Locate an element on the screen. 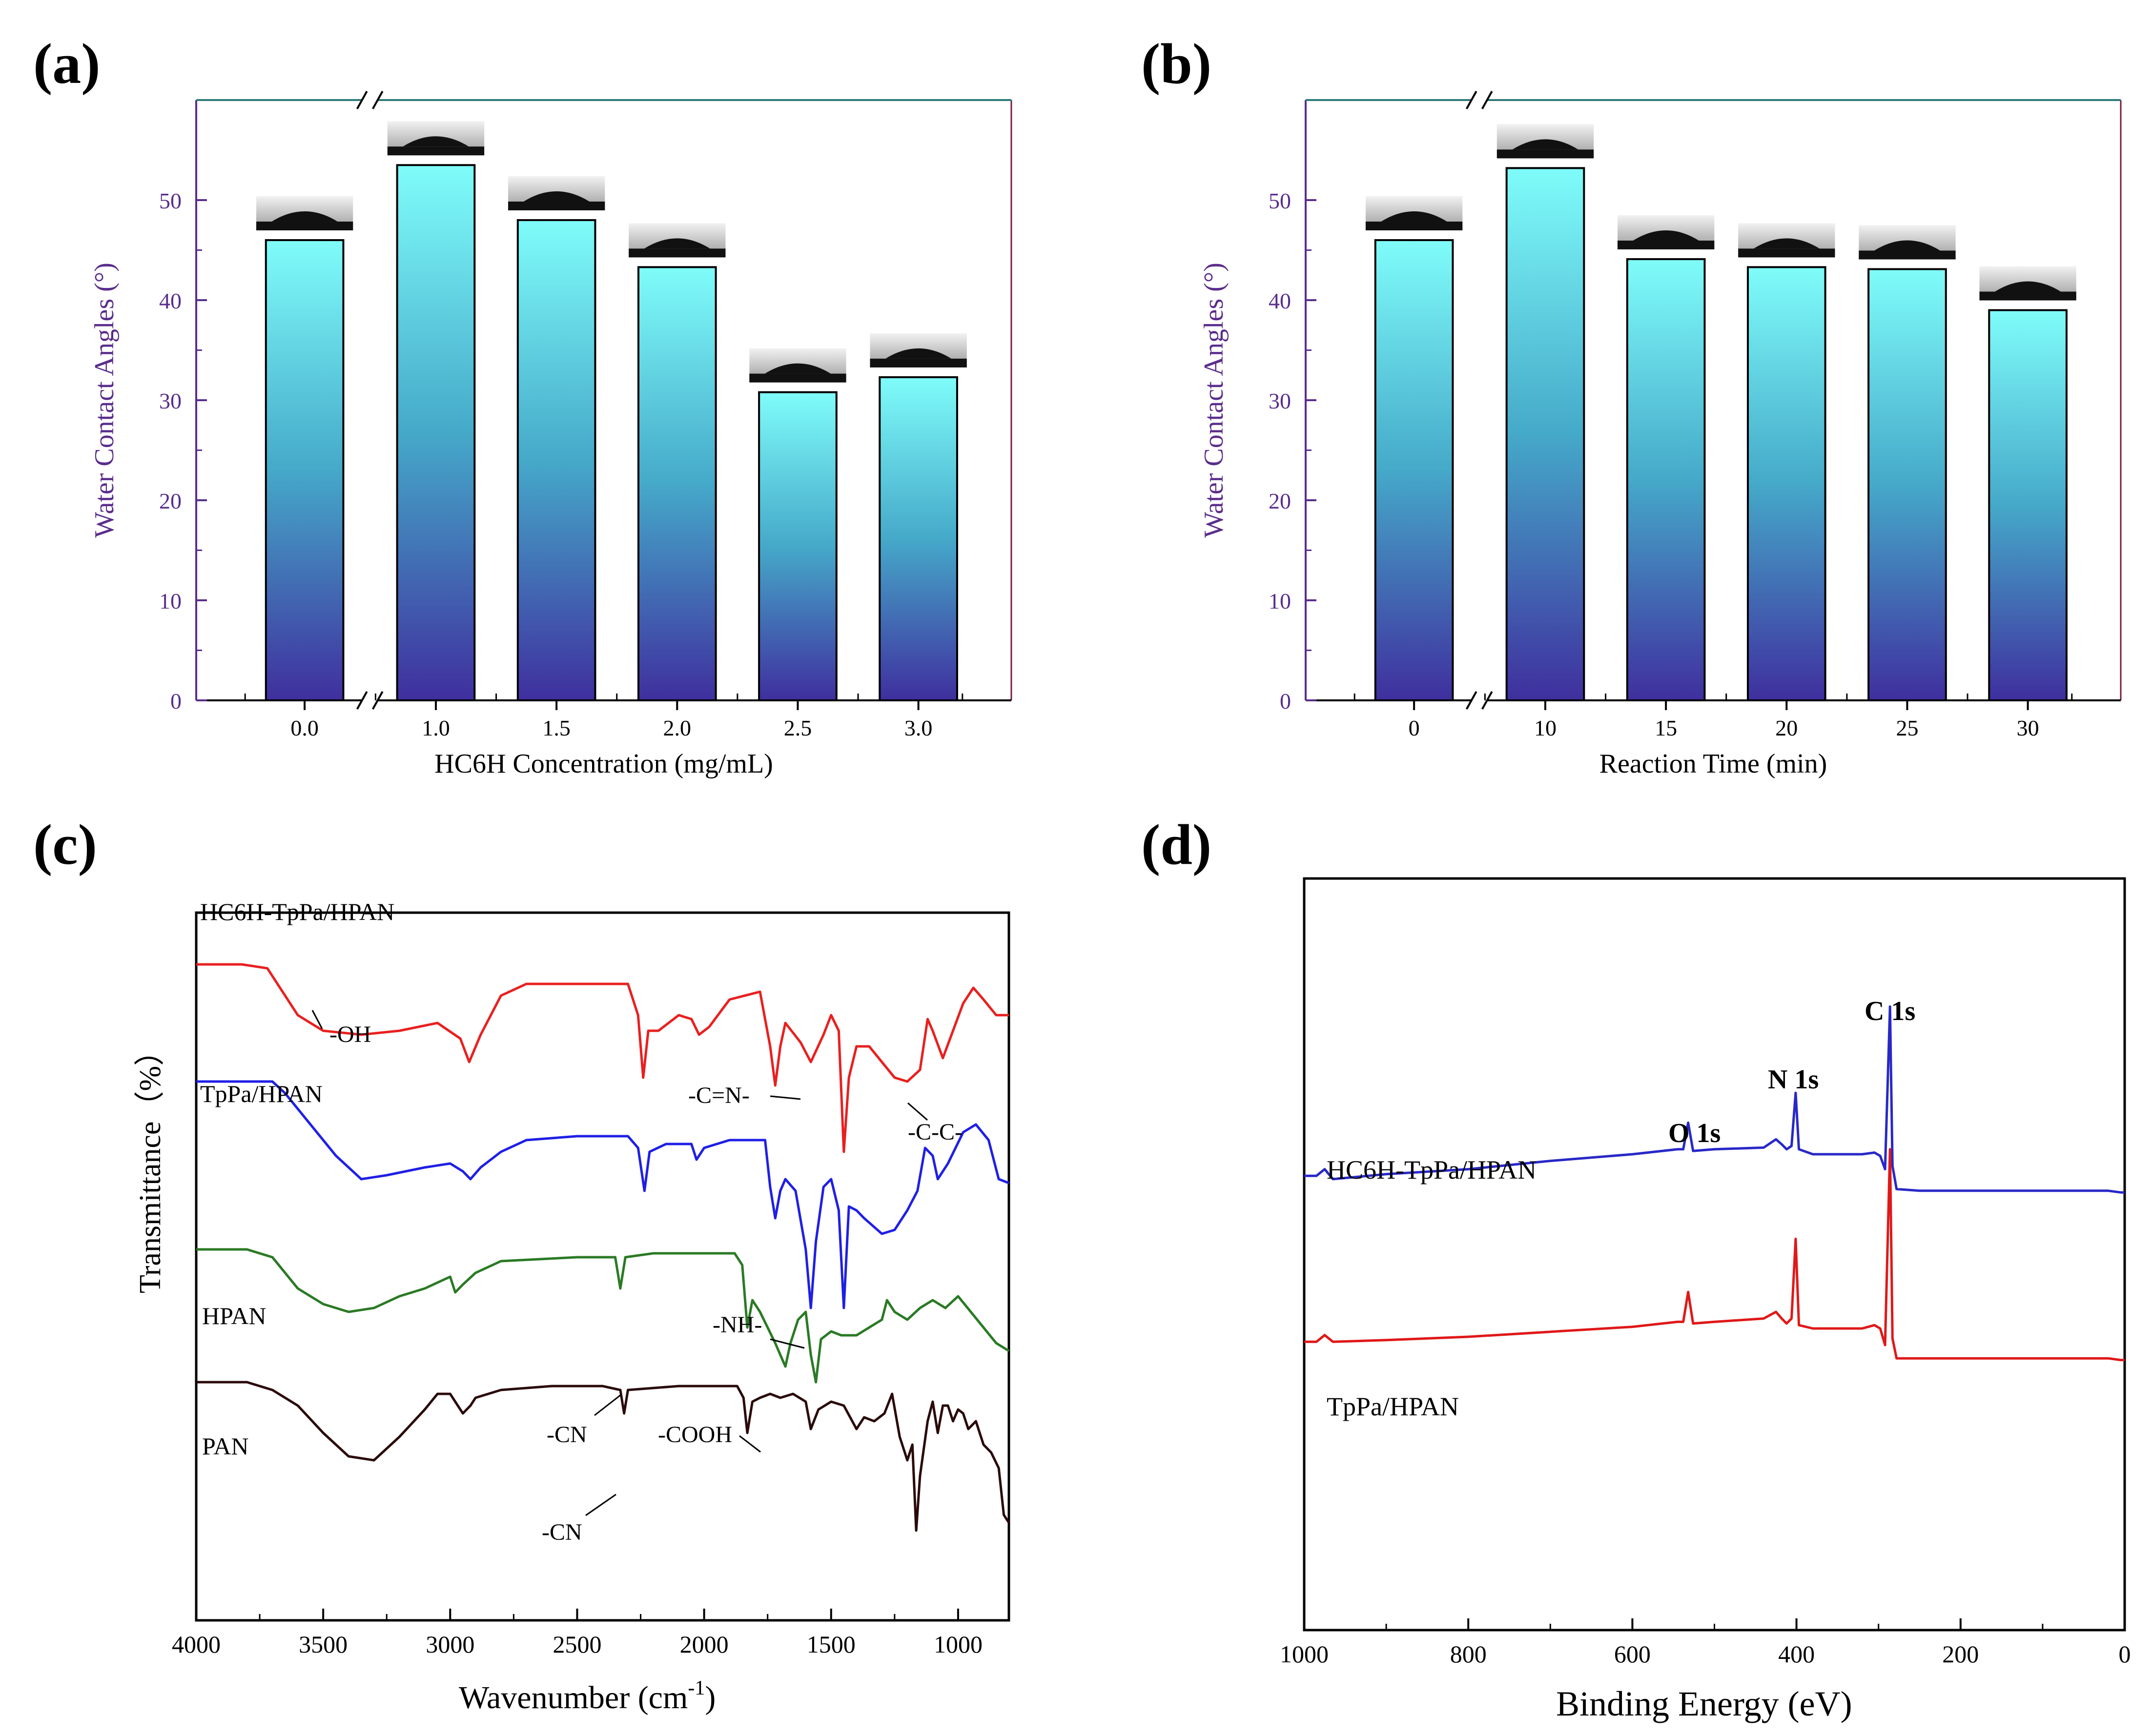  x-tick-label: 2.5 is located at coordinates (798, 727).